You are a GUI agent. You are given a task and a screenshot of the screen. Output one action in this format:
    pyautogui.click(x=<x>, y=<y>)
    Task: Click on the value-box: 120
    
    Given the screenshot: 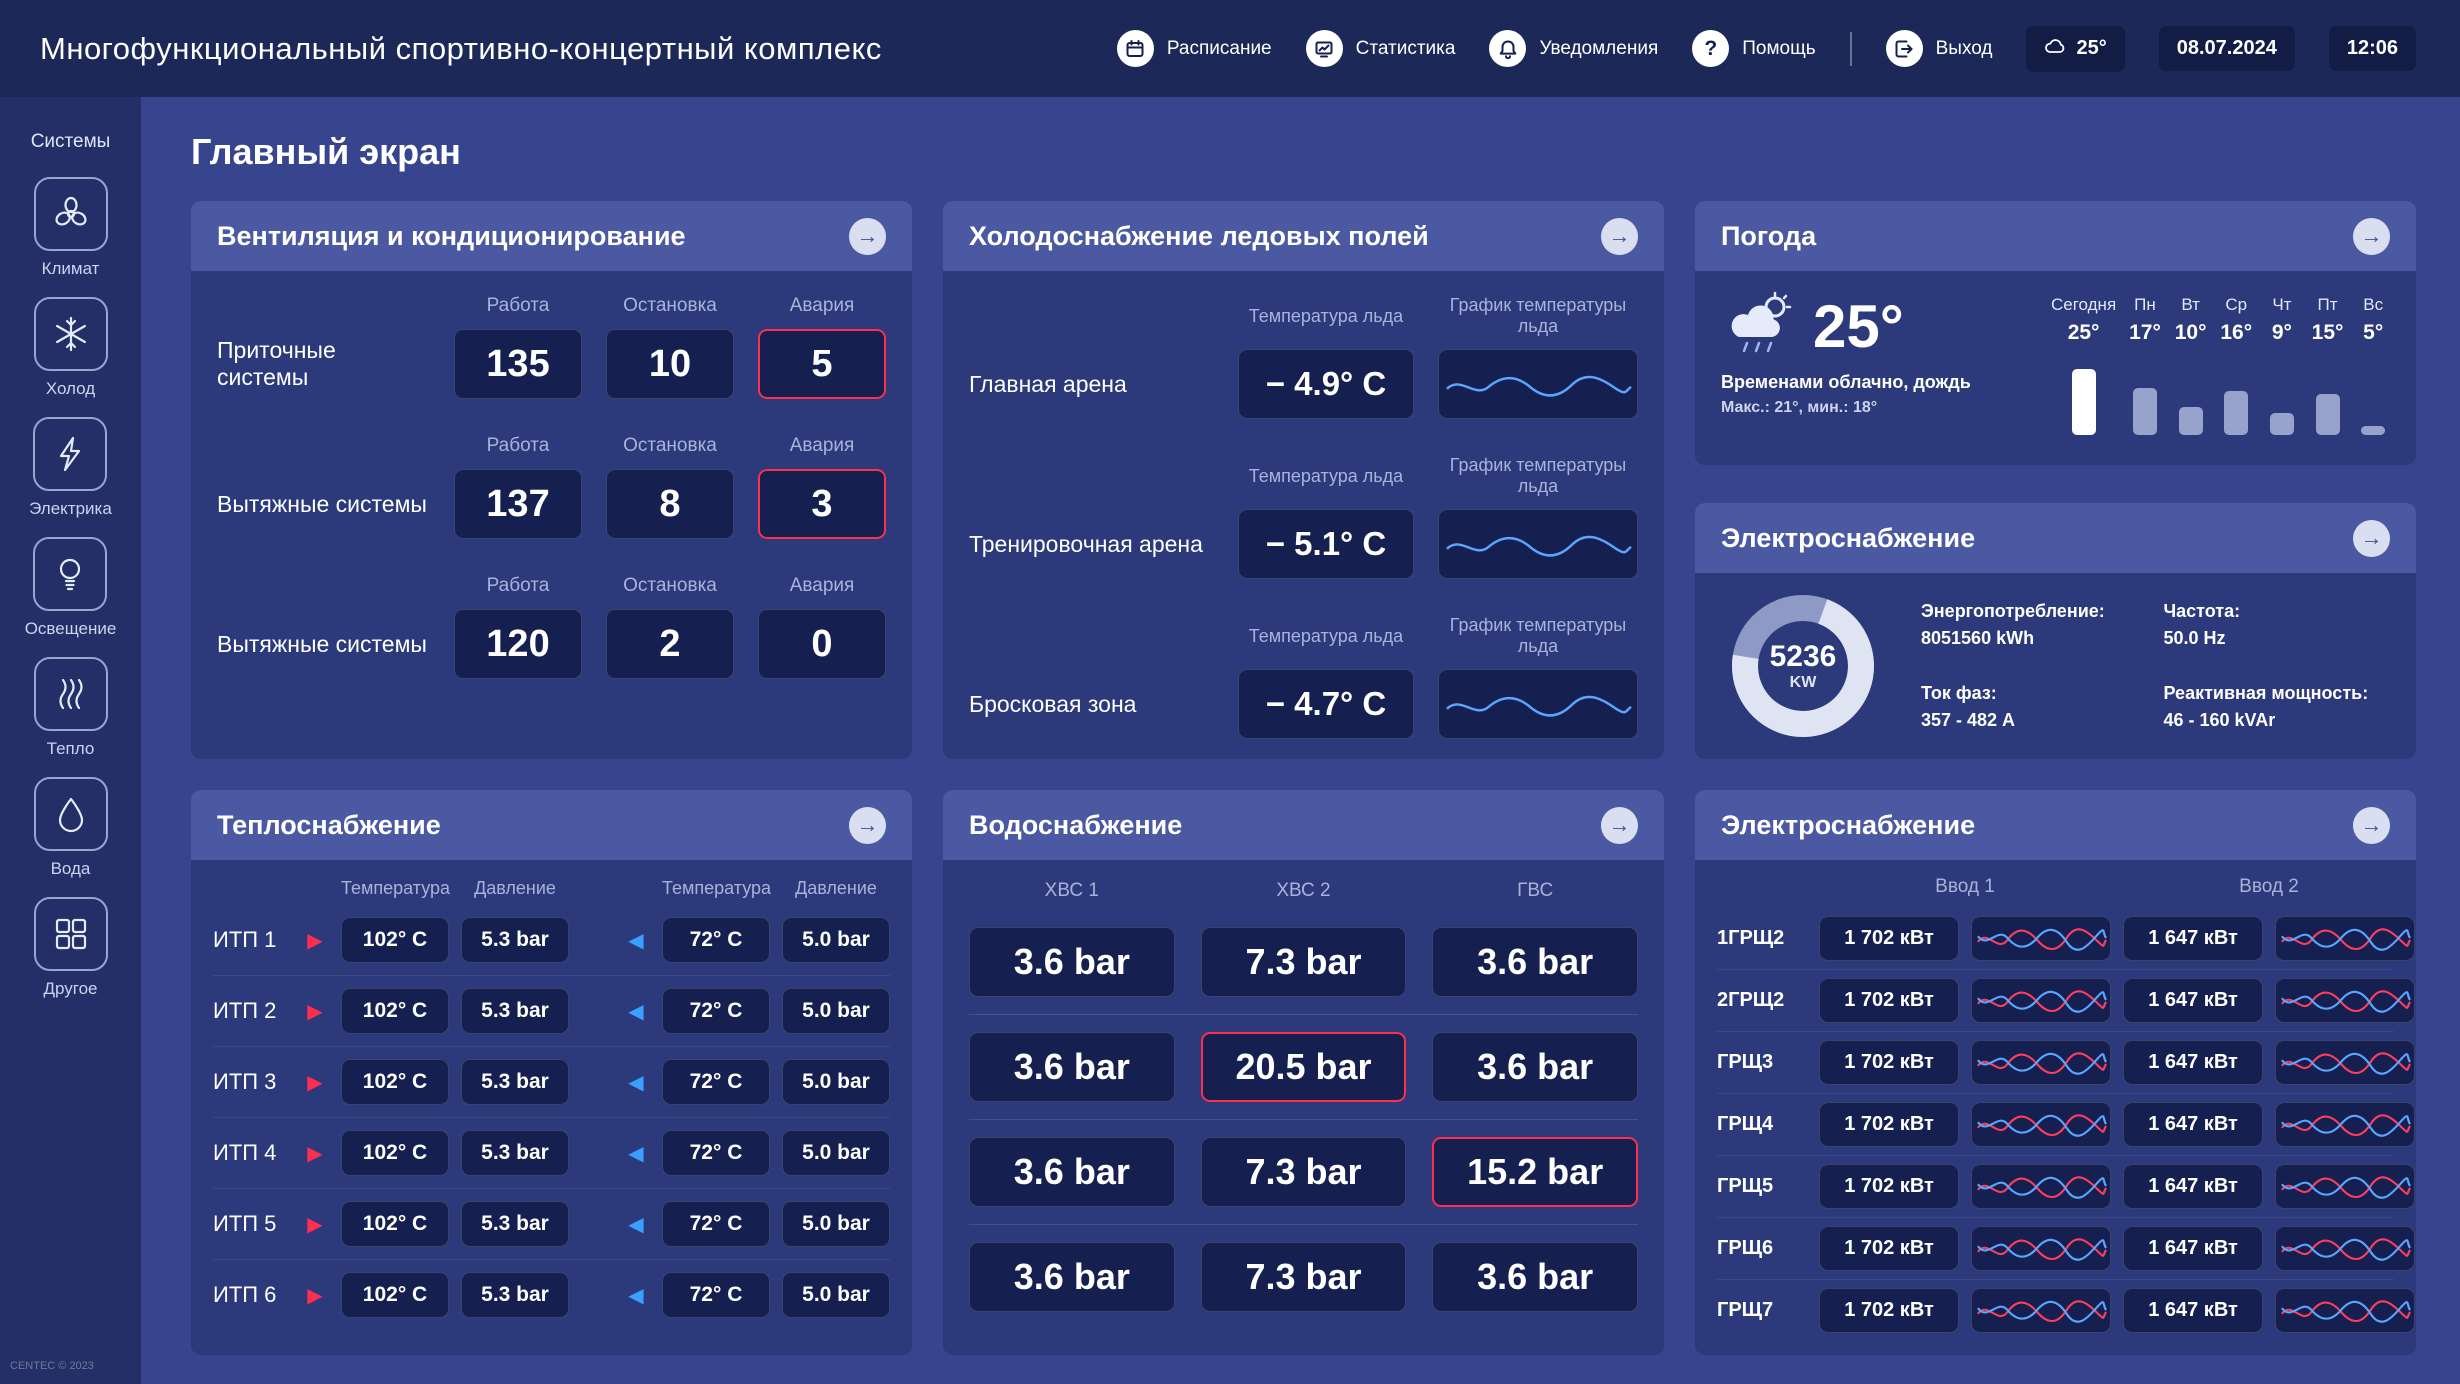 What is the action you would take?
    pyautogui.click(x=518, y=644)
    